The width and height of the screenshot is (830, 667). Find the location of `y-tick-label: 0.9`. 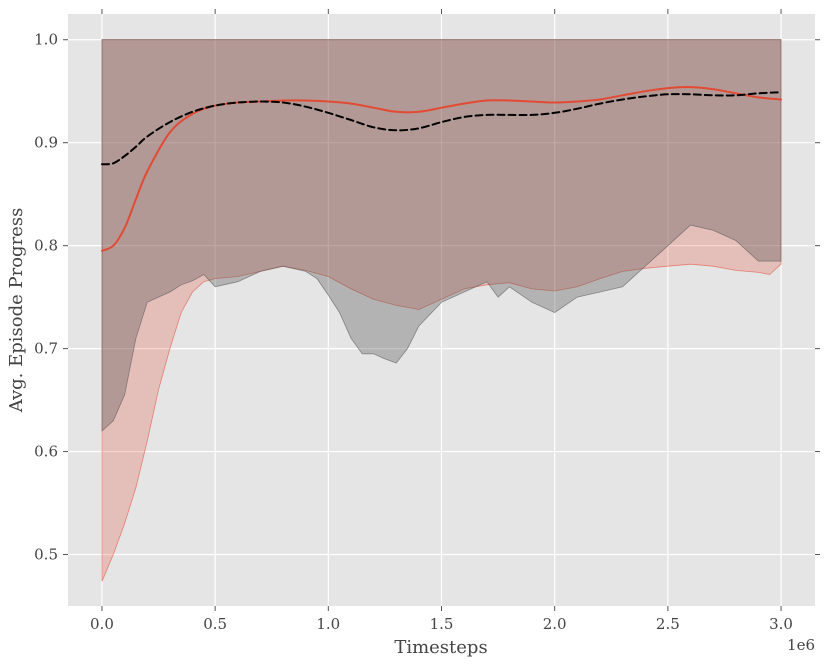

y-tick-label: 0.9 is located at coordinates (46, 143).